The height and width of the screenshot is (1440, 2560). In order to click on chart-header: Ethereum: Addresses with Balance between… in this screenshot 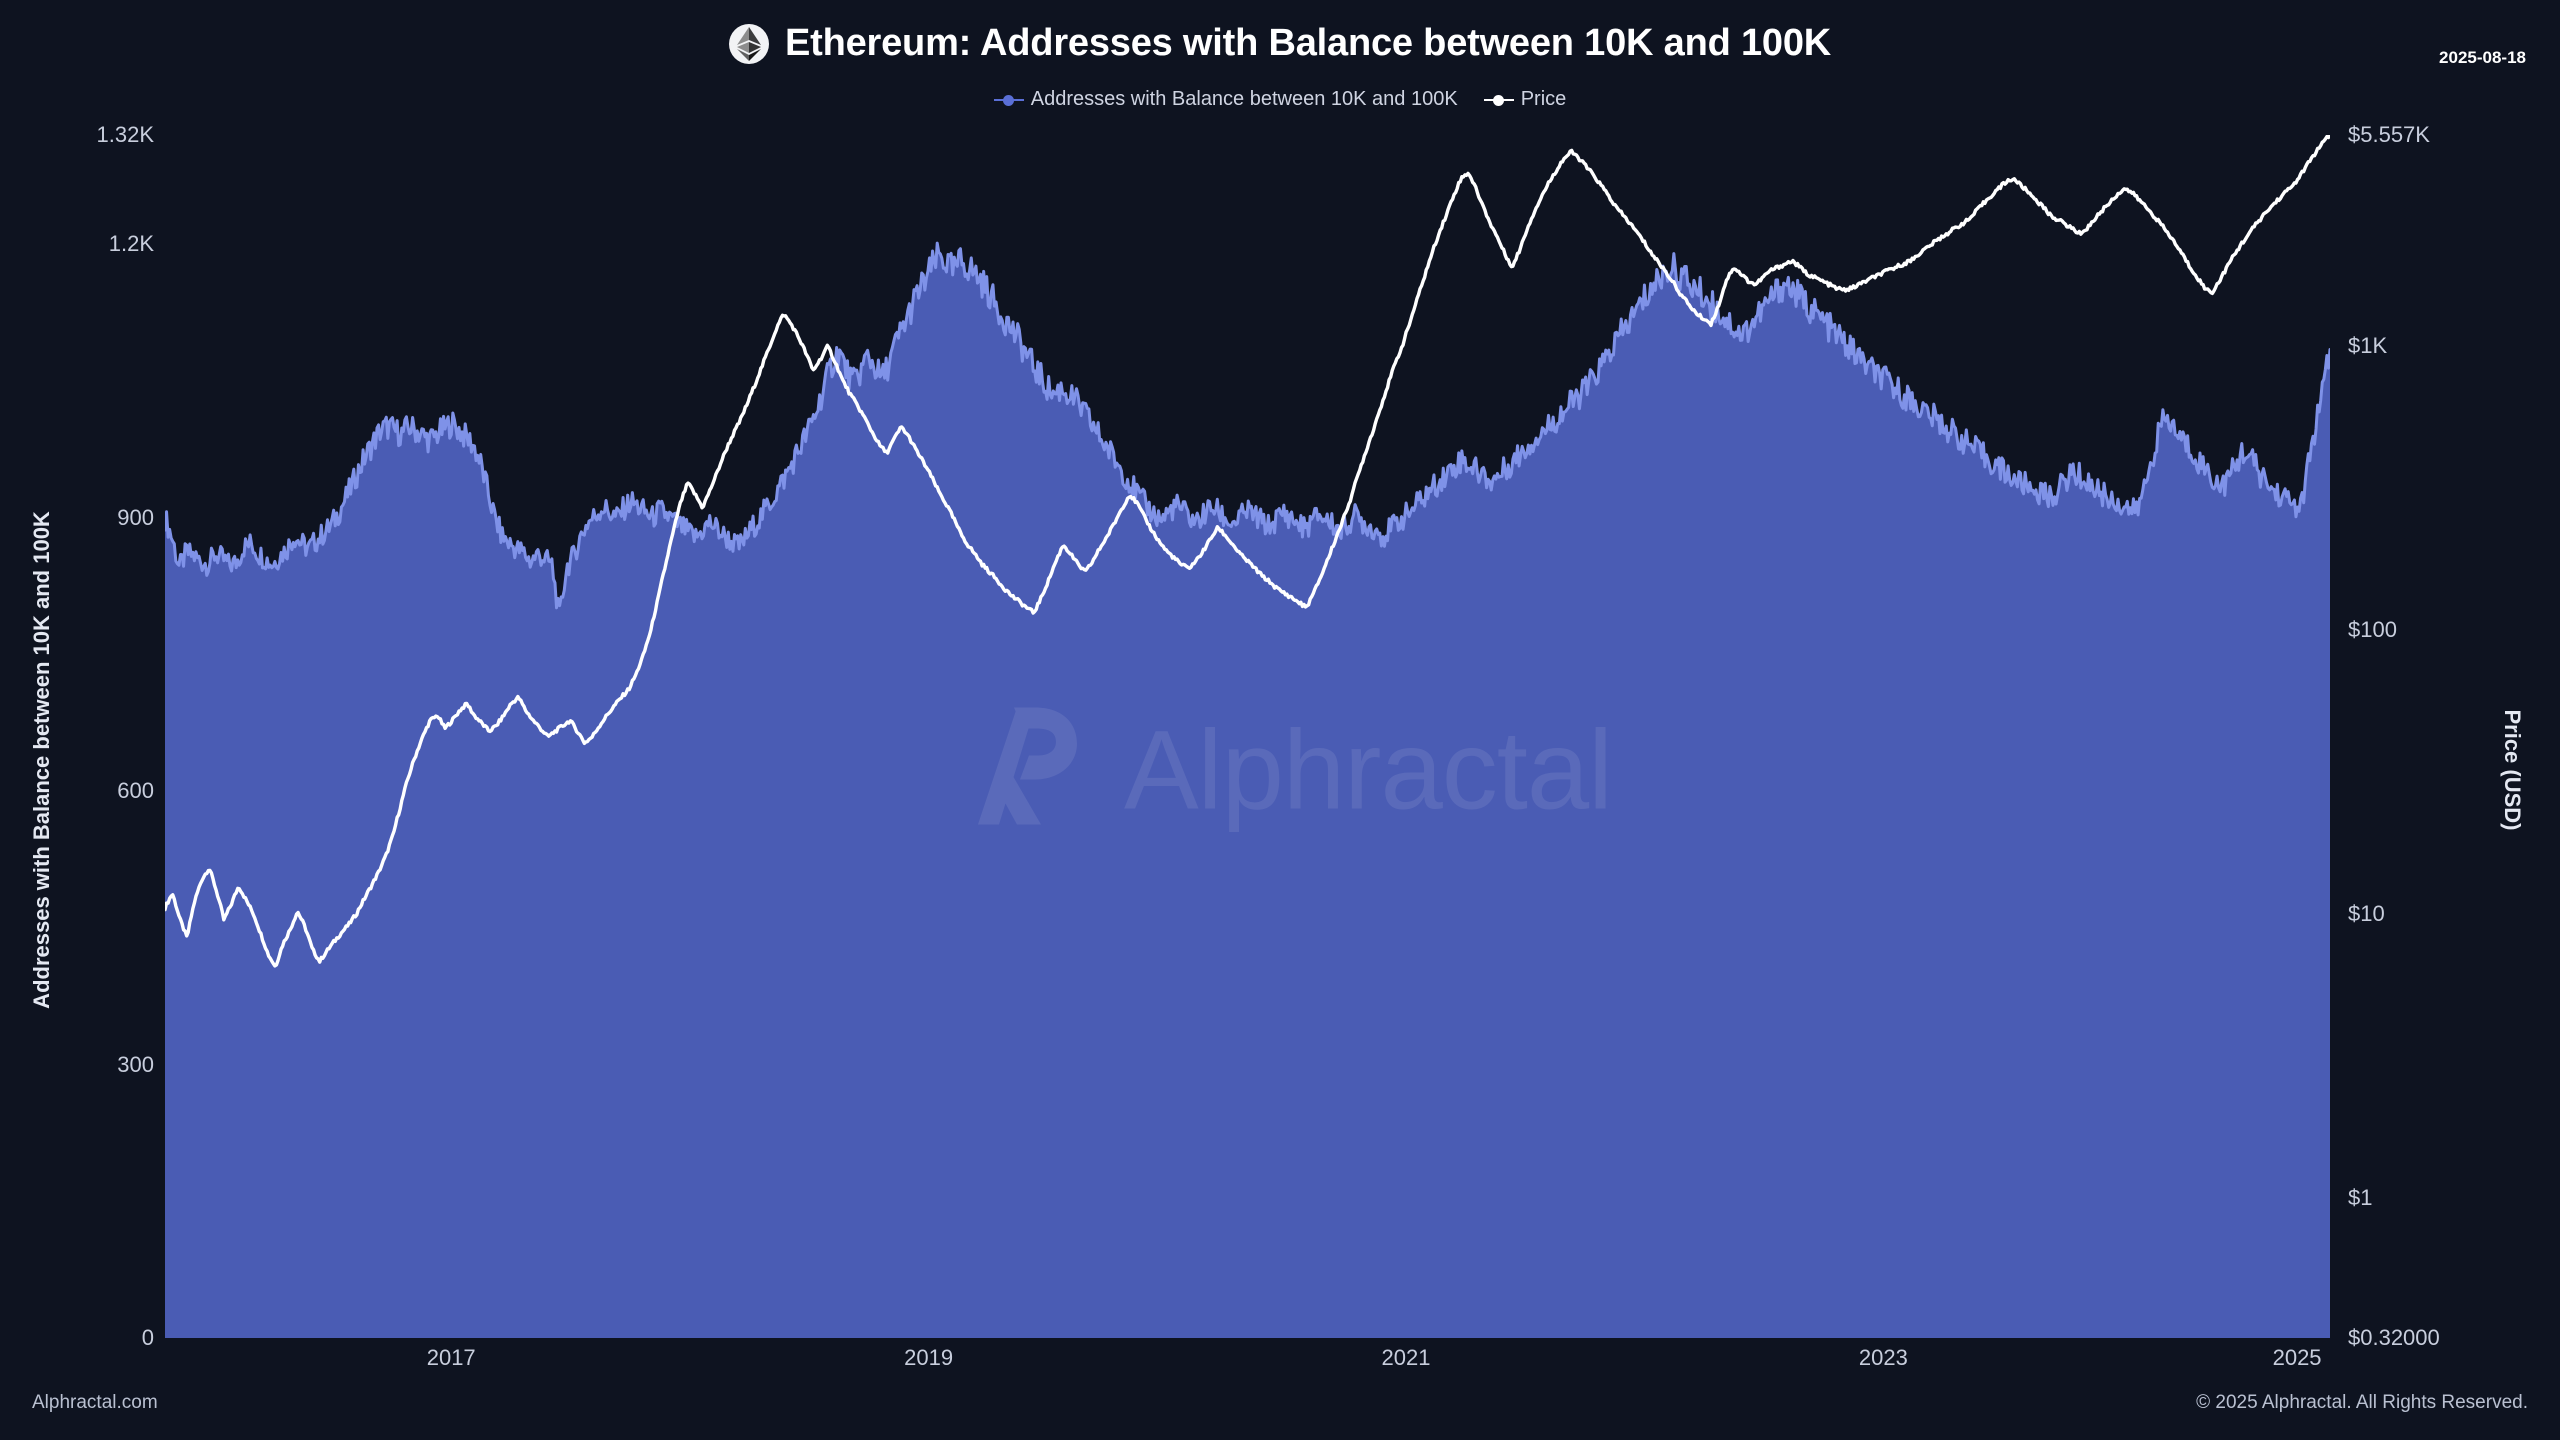, I will do `click(1280, 43)`.